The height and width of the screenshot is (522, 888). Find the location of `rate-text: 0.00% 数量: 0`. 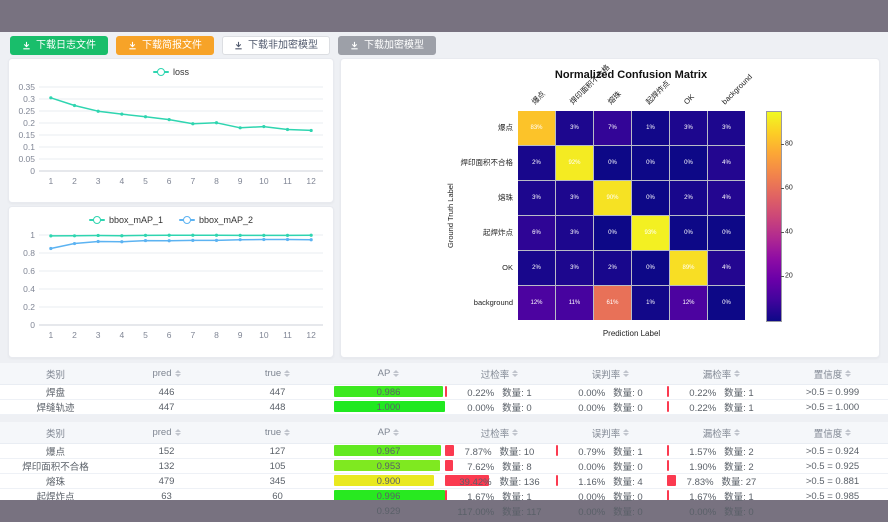

rate-text: 0.00% 数量: 0 is located at coordinates (721, 512).